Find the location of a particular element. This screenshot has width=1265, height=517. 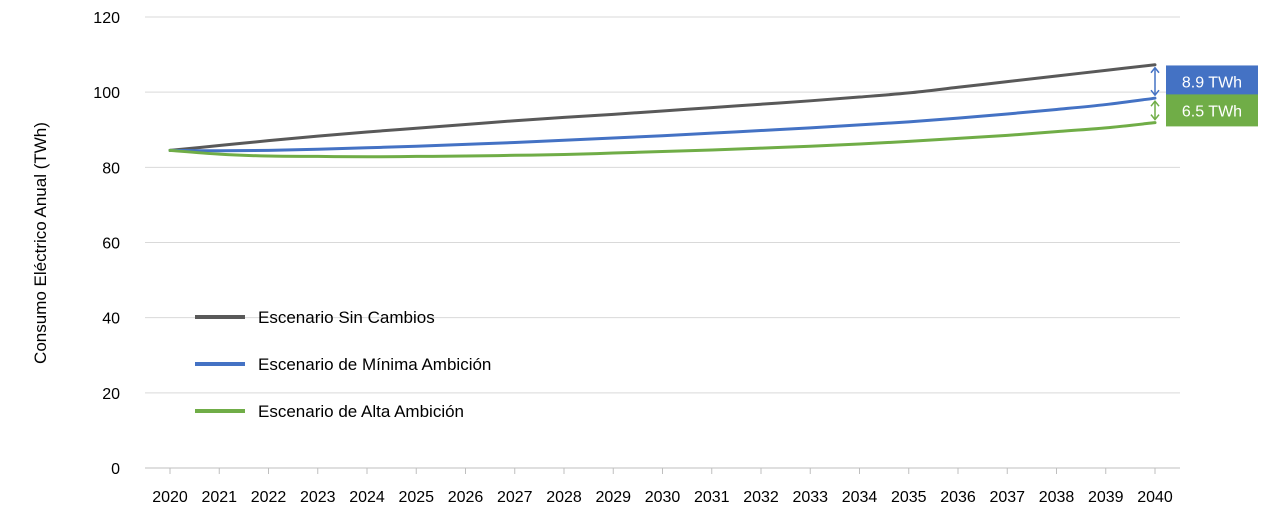

x-tick-label: 2029 is located at coordinates (613, 497).